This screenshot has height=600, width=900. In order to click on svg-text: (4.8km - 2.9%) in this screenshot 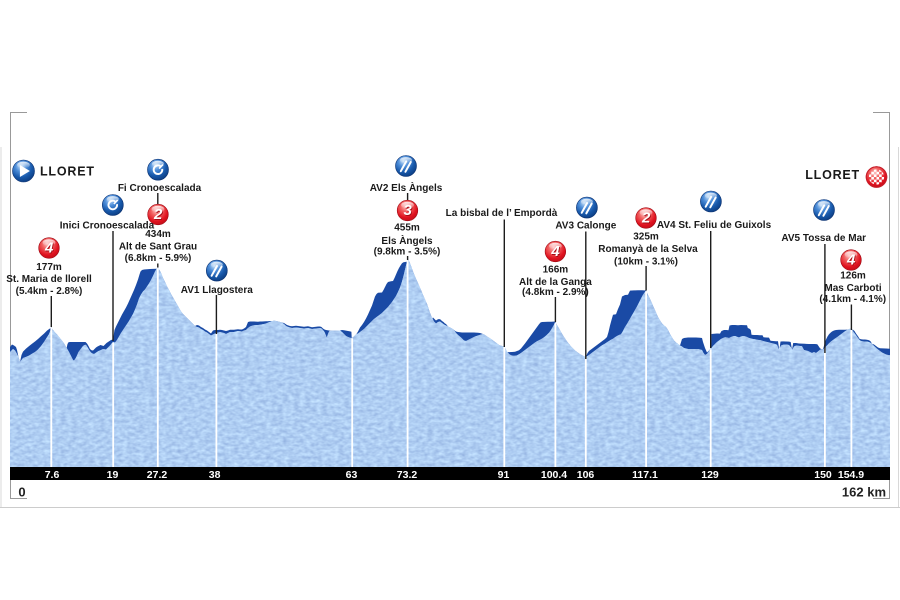, I will do `click(555, 292)`.